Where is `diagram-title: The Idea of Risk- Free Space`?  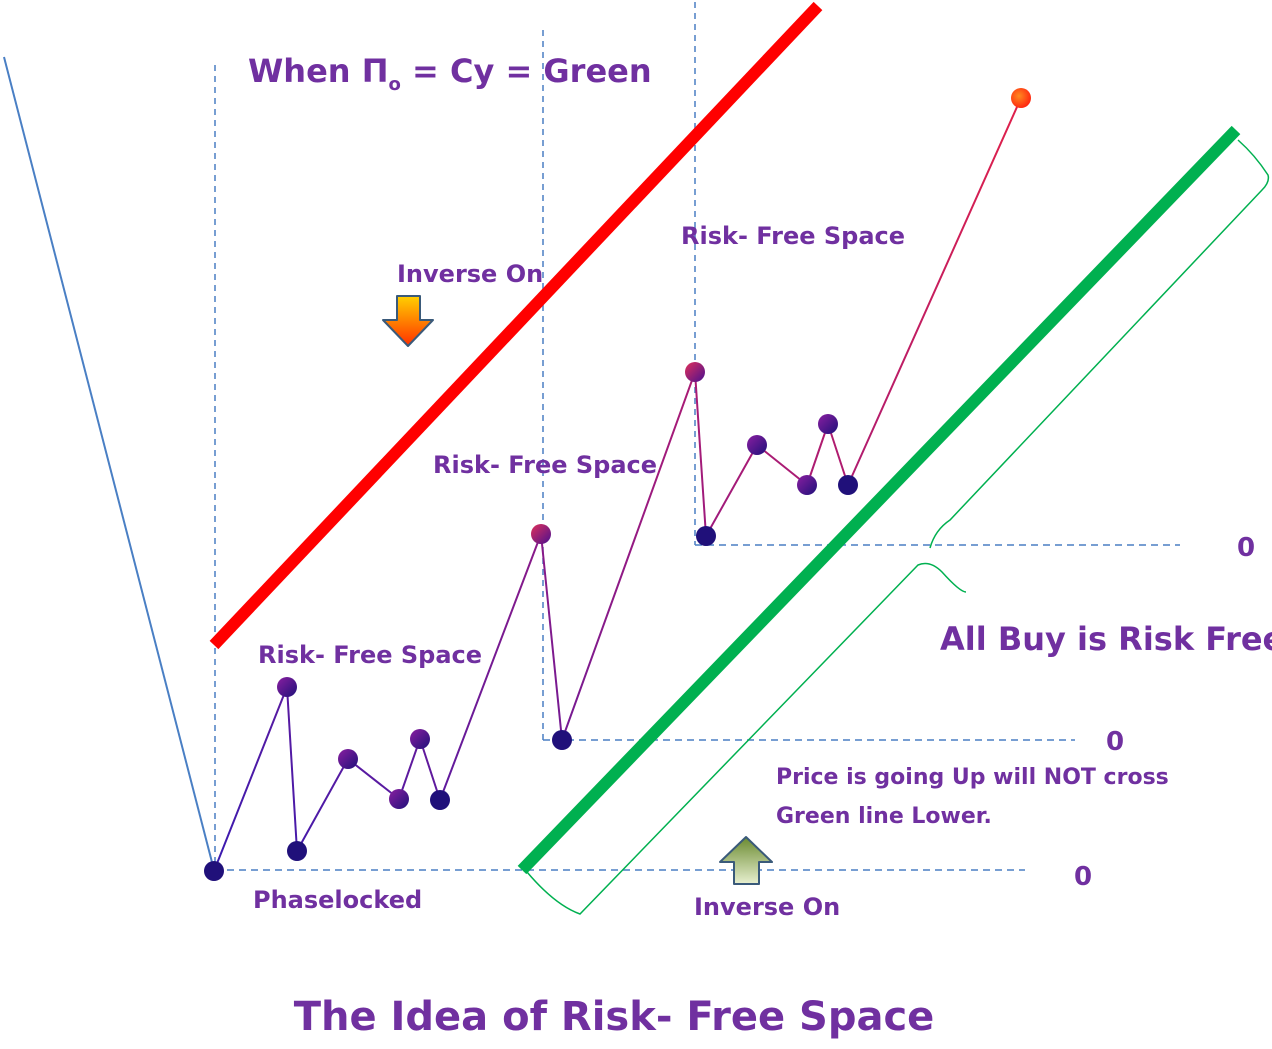
diagram-title: The Idea of Risk- Free Space is located at coordinates (614, 1017).